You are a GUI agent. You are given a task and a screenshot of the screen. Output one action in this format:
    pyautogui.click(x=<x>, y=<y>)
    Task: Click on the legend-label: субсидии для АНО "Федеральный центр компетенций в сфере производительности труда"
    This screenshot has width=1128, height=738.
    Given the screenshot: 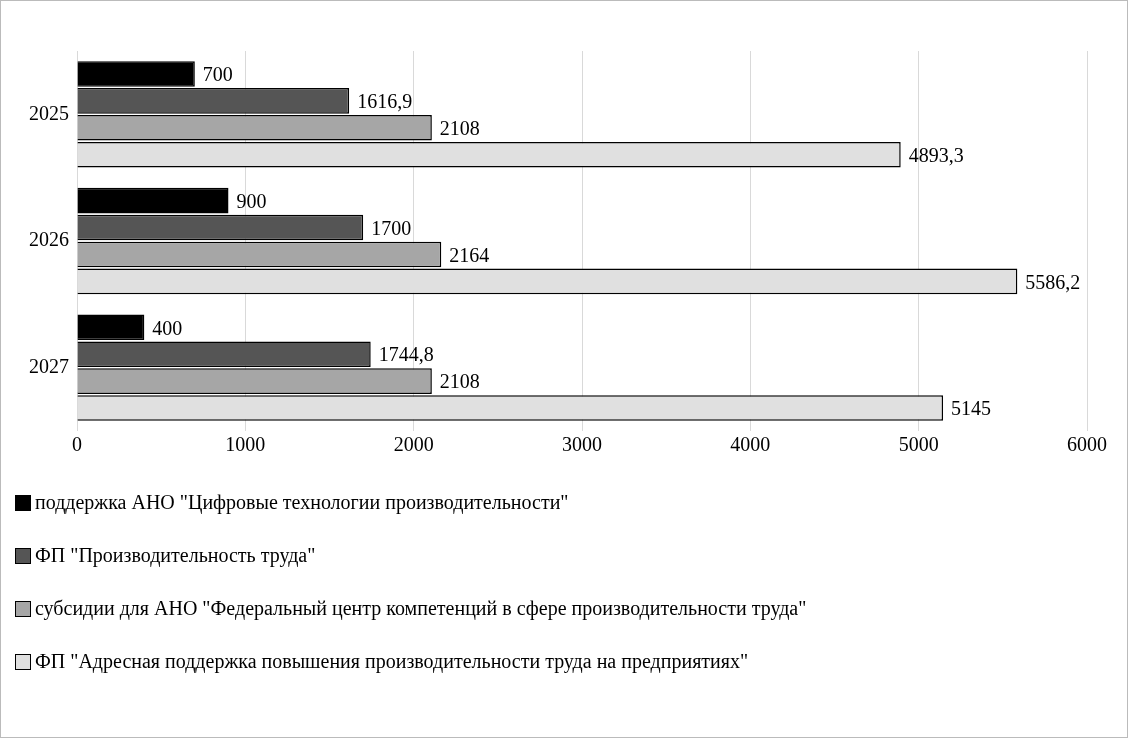 What is the action you would take?
    pyautogui.click(x=421, y=608)
    